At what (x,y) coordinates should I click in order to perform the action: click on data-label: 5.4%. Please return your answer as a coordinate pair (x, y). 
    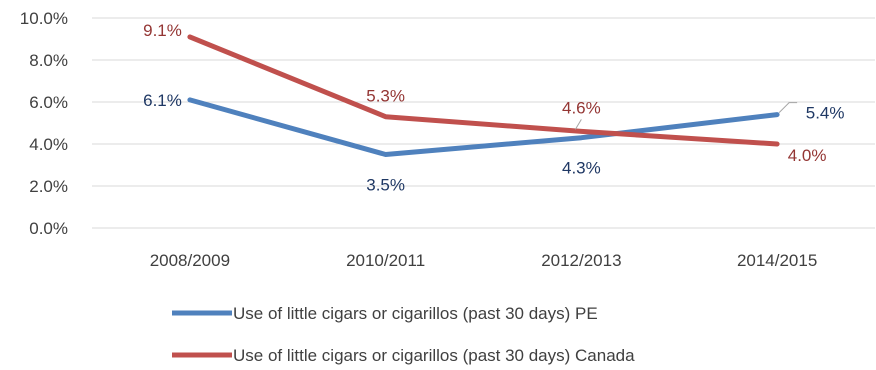
    Looking at the image, I should click on (825, 113).